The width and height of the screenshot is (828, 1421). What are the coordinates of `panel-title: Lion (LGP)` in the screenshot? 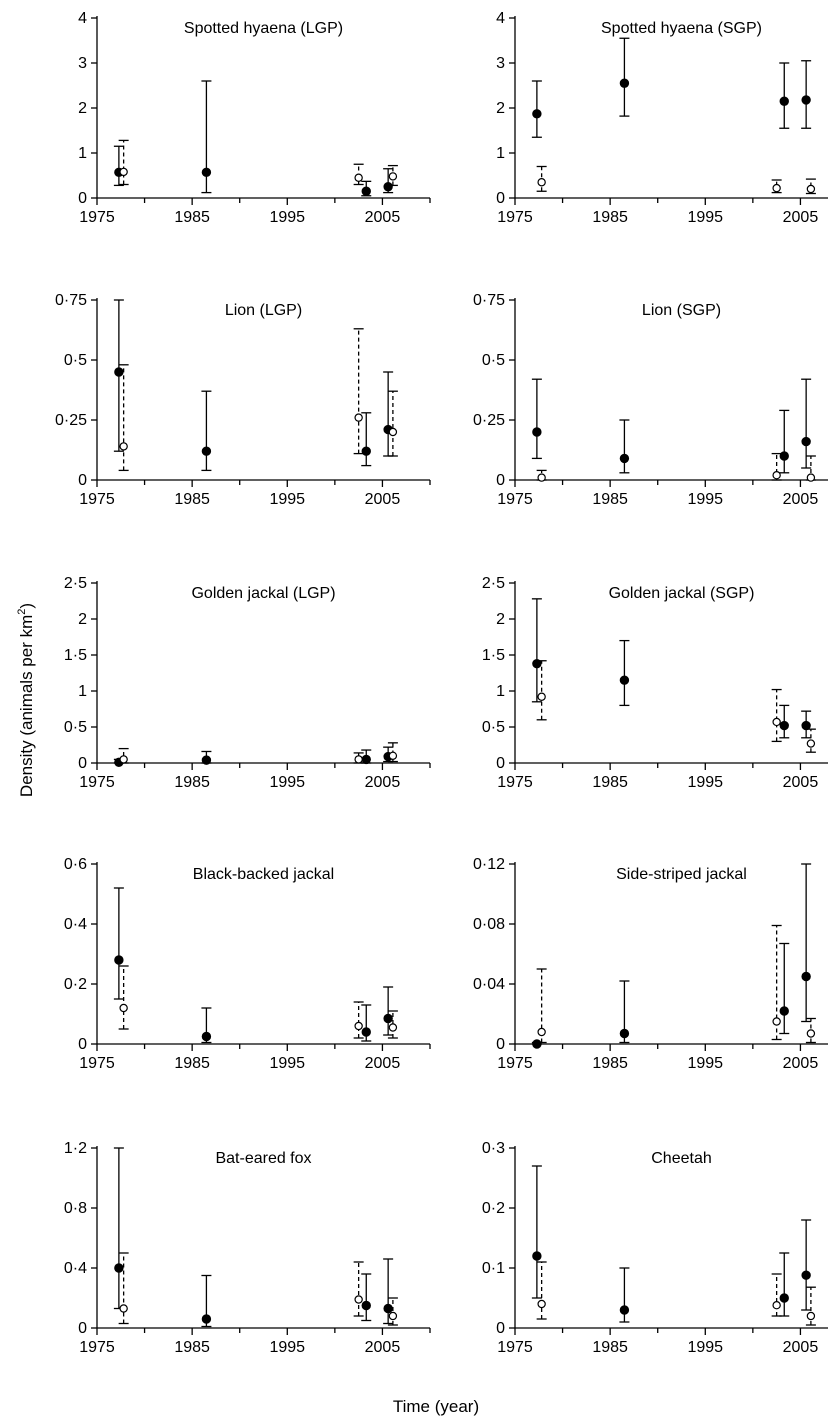 It's located at (263, 310).